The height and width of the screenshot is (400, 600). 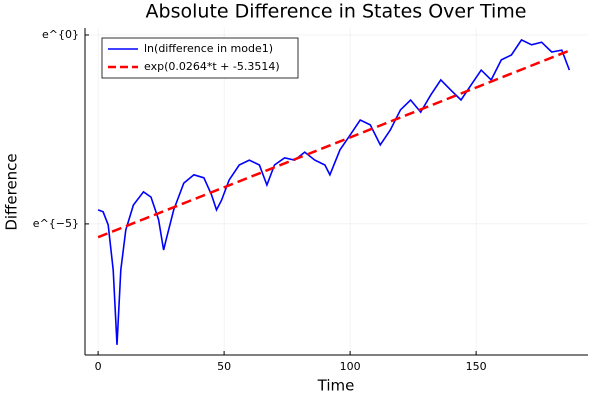 What do you see at coordinates (98, 366) in the screenshot?
I see `x-tick-label: 0` at bounding box center [98, 366].